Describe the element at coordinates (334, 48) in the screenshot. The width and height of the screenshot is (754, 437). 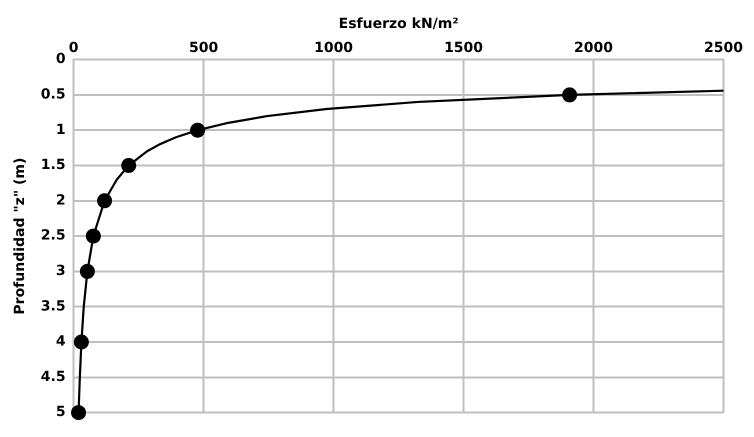
I see `x-tick-label: 1000` at that location.